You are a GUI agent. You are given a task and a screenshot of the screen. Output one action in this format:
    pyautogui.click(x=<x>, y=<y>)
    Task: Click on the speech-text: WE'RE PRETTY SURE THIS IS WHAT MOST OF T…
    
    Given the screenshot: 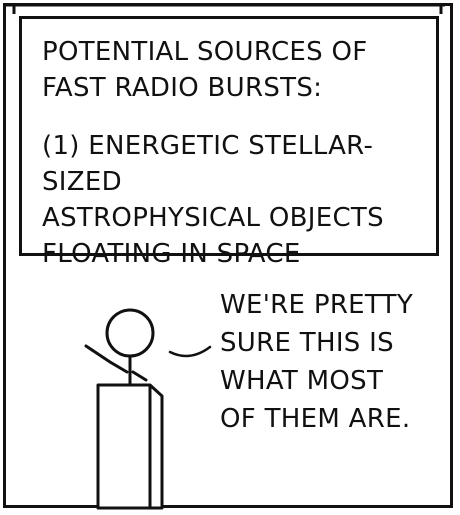 What is the action you would take?
    pyautogui.click(x=317, y=362)
    